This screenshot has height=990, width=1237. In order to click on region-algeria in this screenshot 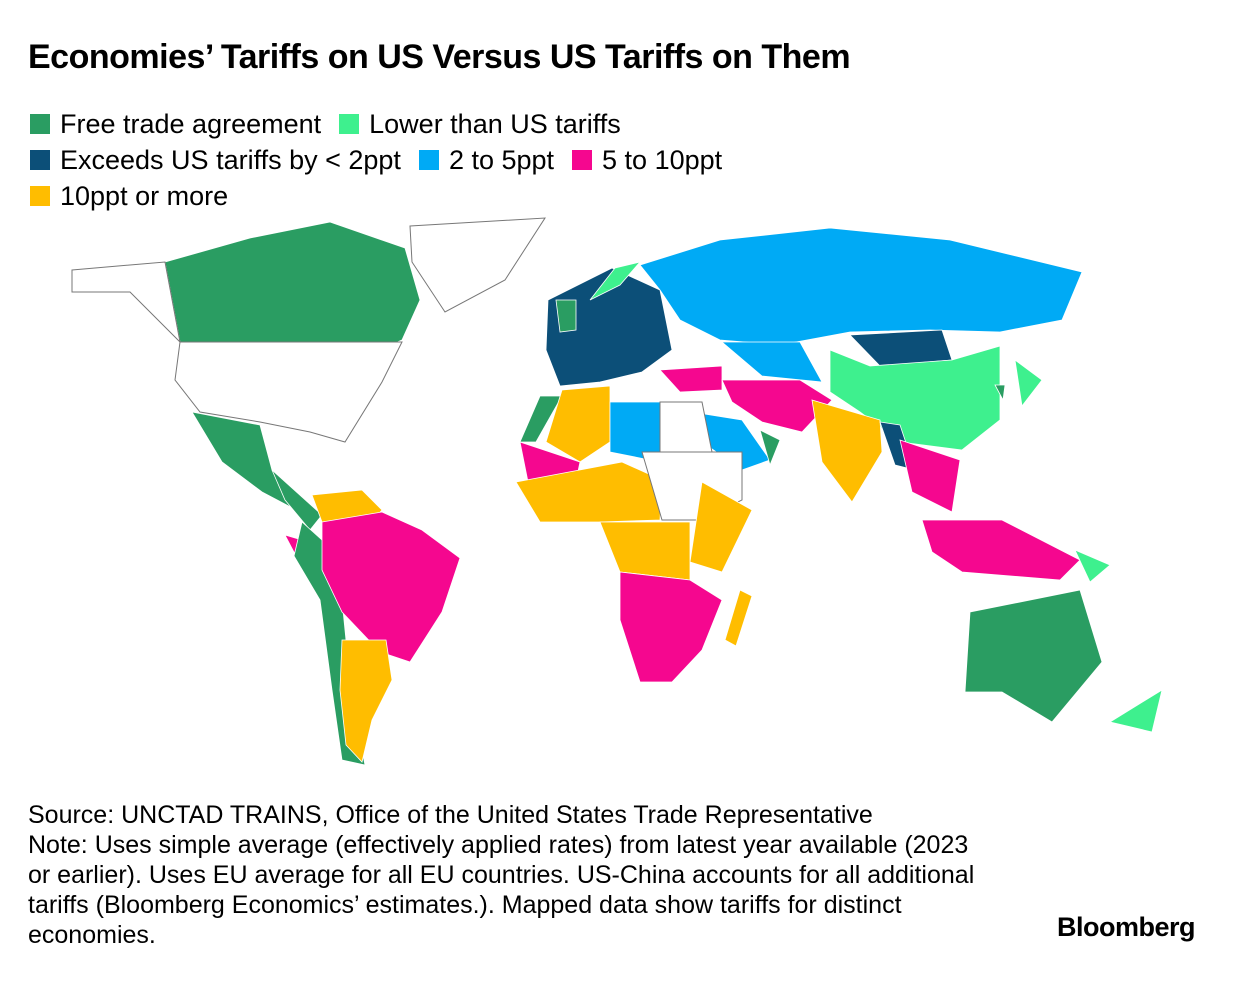, I will do `click(578, 424)`.